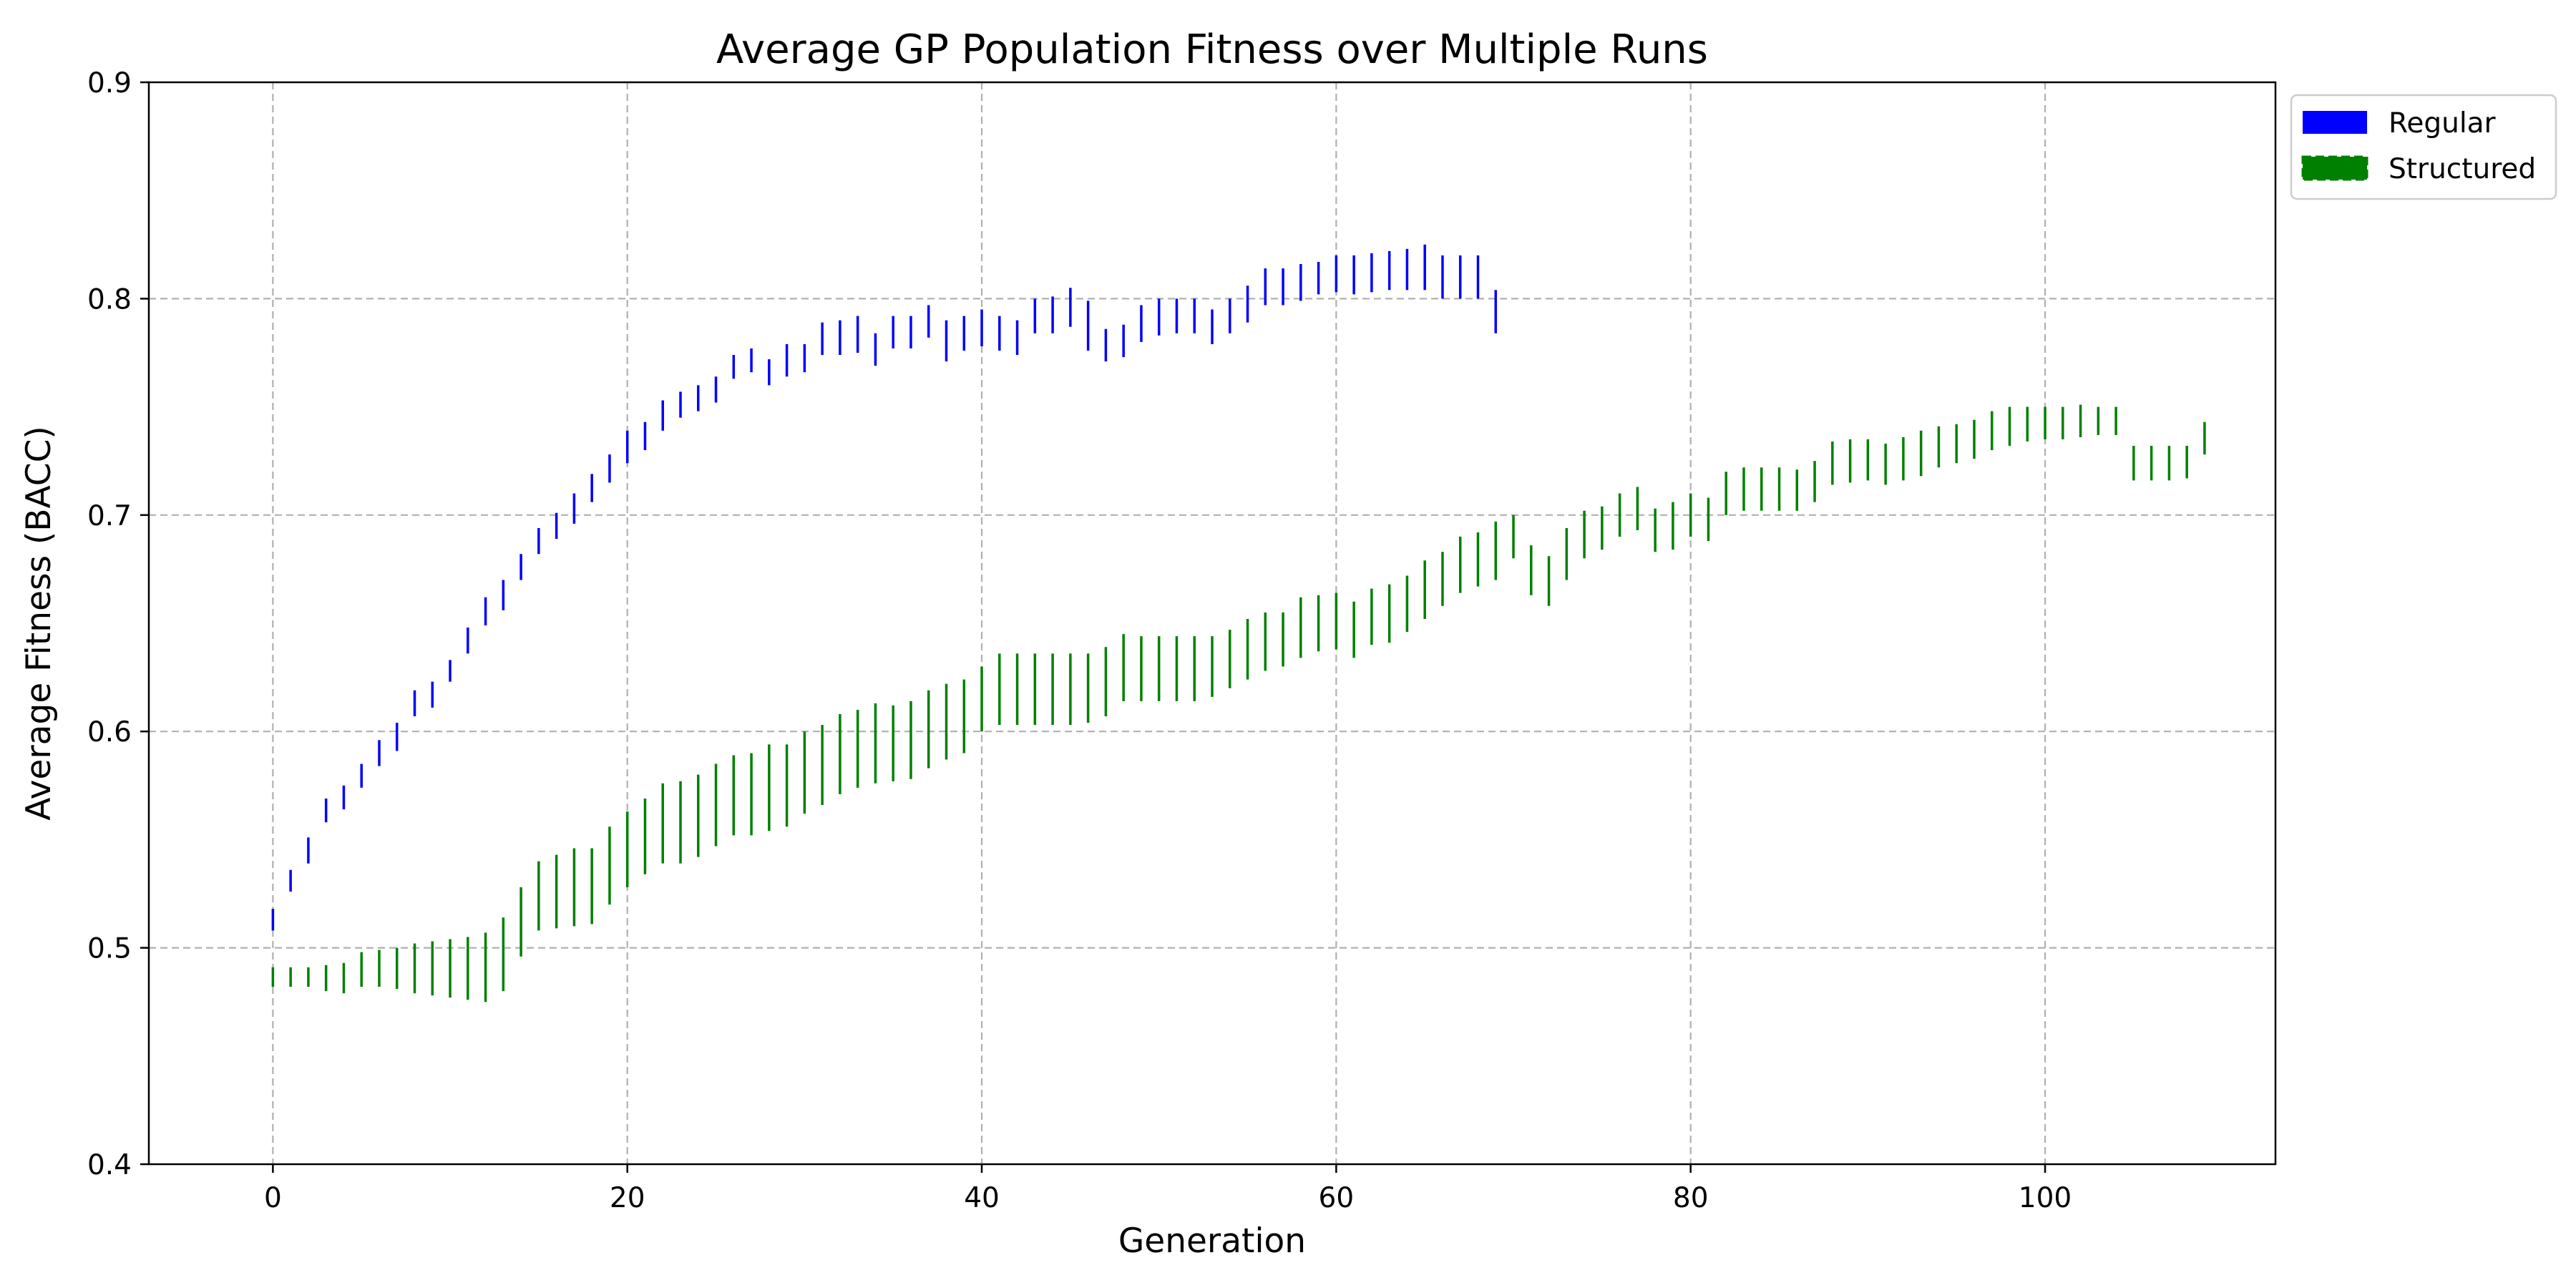  What do you see at coordinates (109, 1165) in the screenshot?
I see `y-tick-label: 0.4` at bounding box center [109, 1165].